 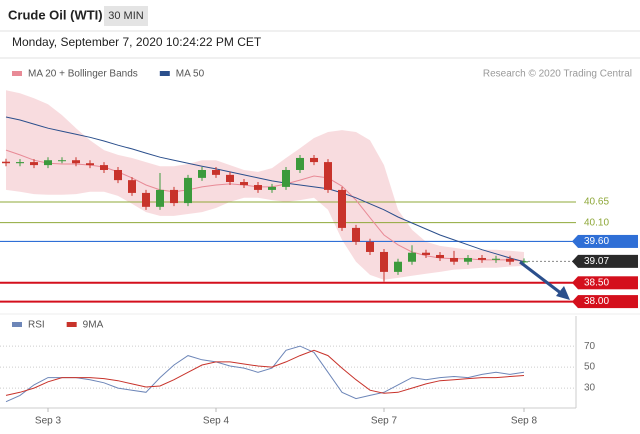 What do you see at coordinates (596, 222) in the screenshot?
I see `level-label: 40.10` at bounding box center [596, 222].